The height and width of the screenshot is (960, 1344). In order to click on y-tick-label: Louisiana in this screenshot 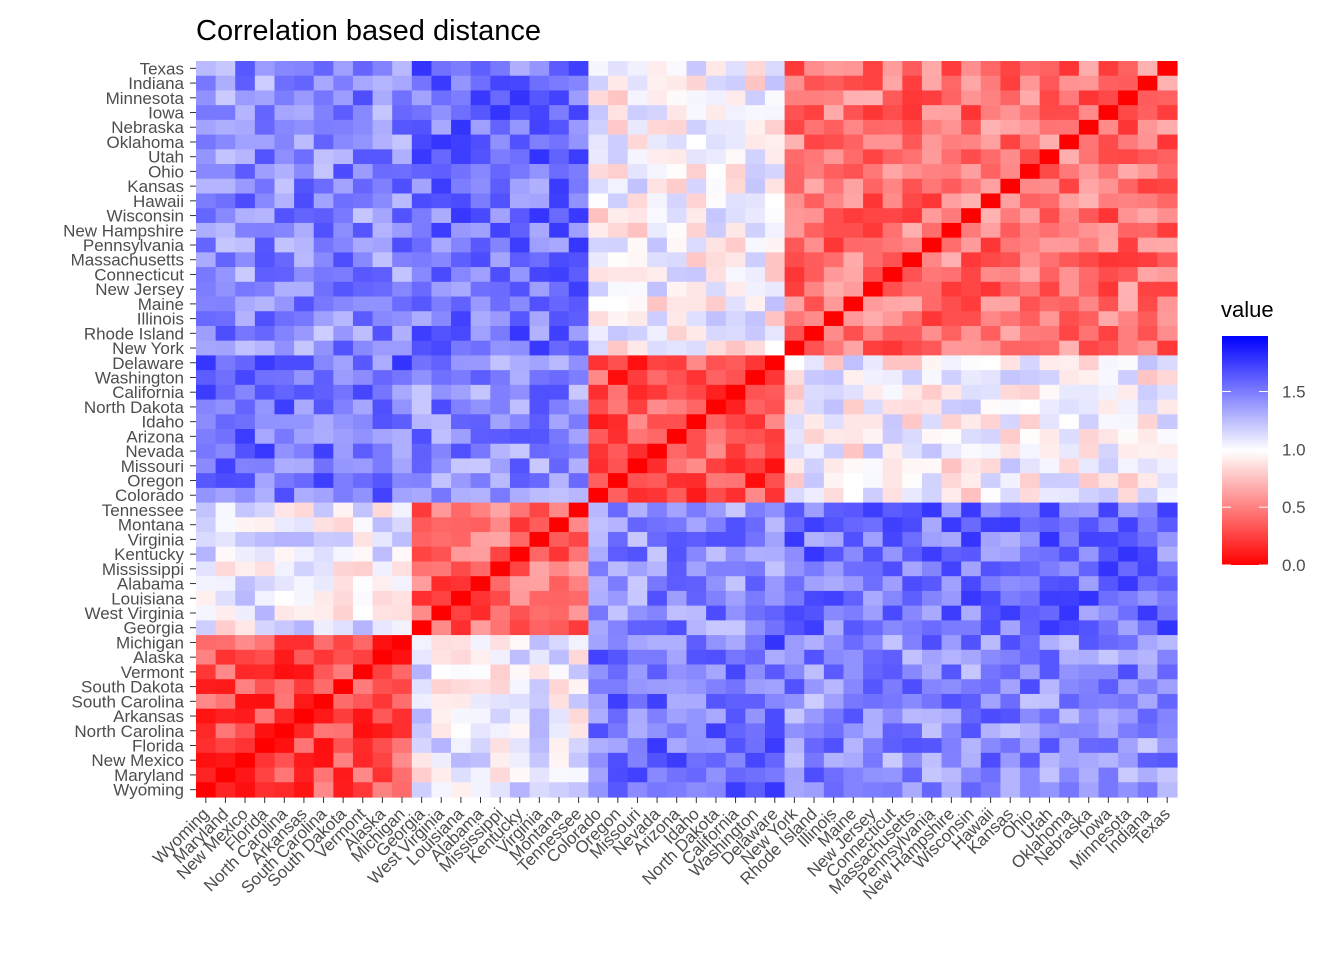, I will do `click(147, 598)`.